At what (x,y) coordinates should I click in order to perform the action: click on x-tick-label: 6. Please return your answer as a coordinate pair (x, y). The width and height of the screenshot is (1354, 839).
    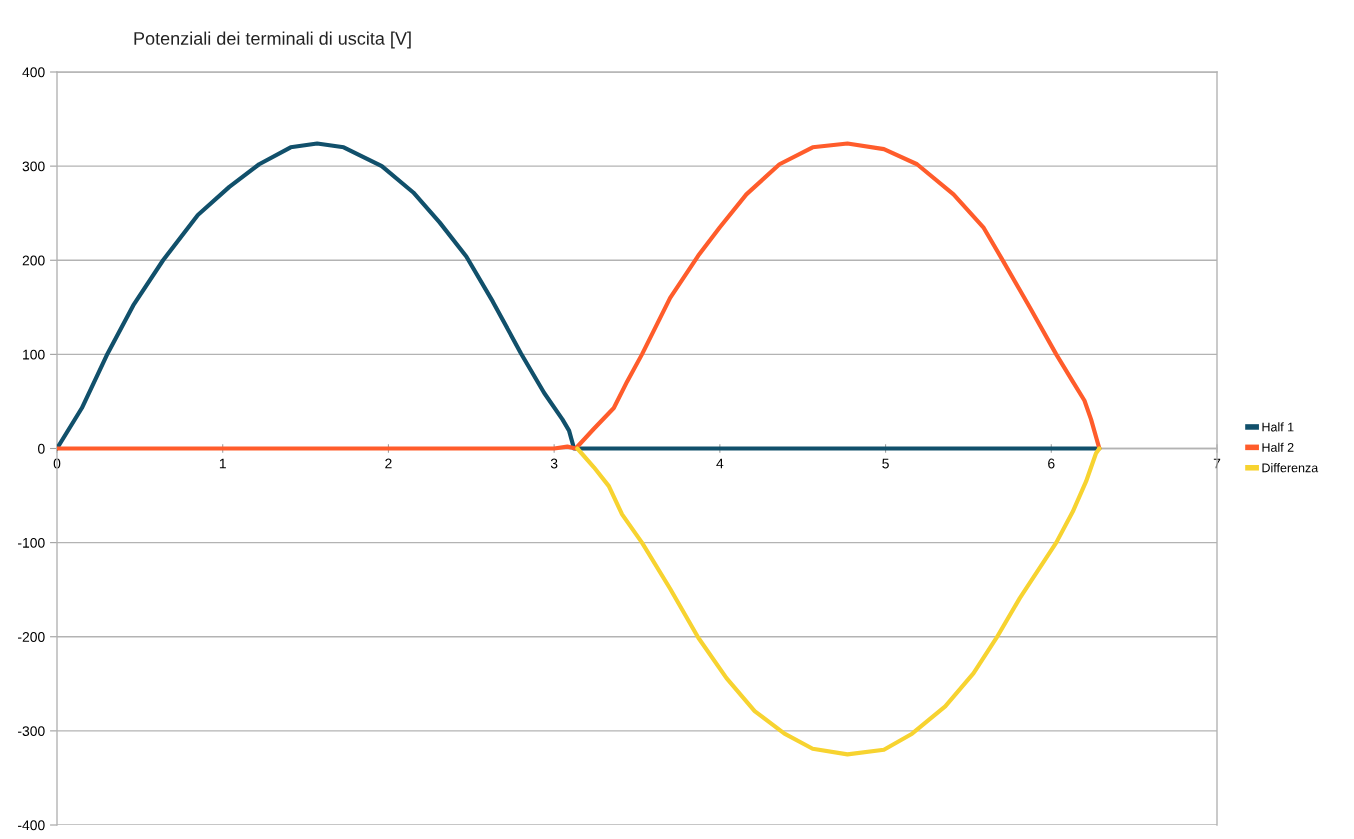
    Looking at the image, I should click on (1051, 463).